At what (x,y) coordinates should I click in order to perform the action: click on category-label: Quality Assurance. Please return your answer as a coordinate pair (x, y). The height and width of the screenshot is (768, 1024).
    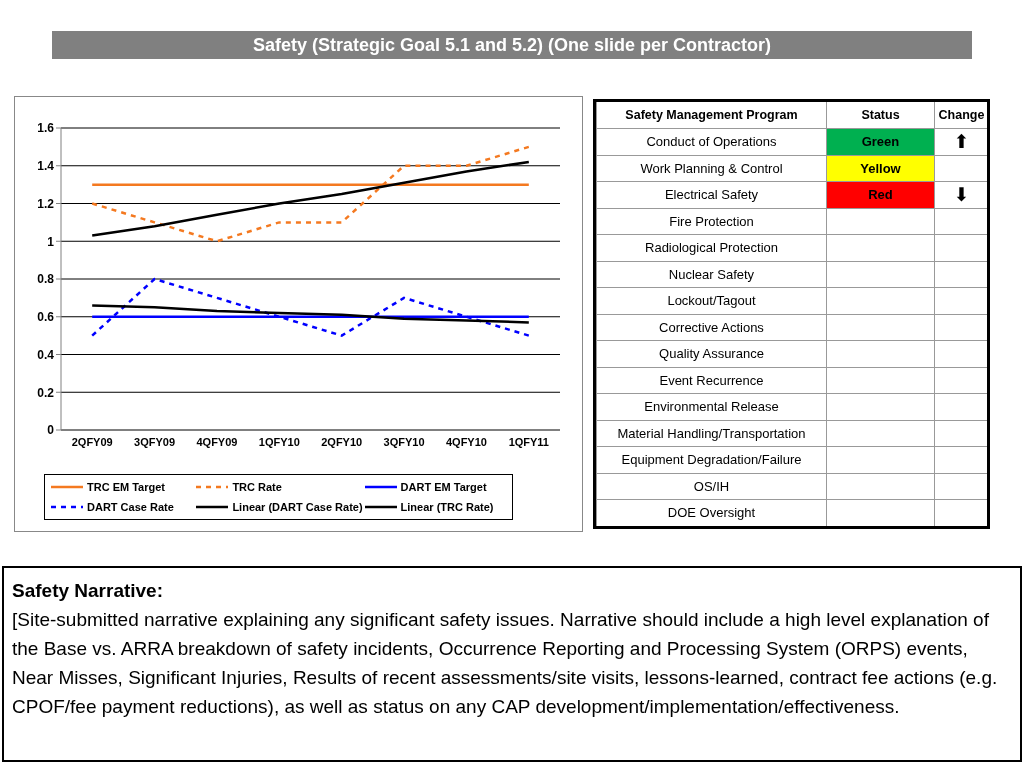
    Looking at the image, I should click on (711, 354).